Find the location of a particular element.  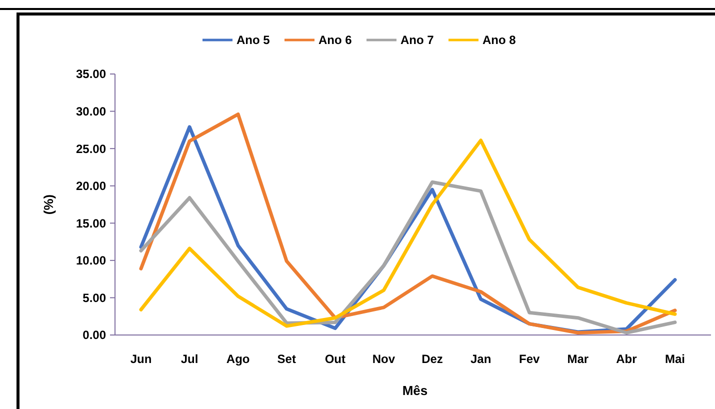

x-tick-label: Fev is located at coordinates (529, 359).